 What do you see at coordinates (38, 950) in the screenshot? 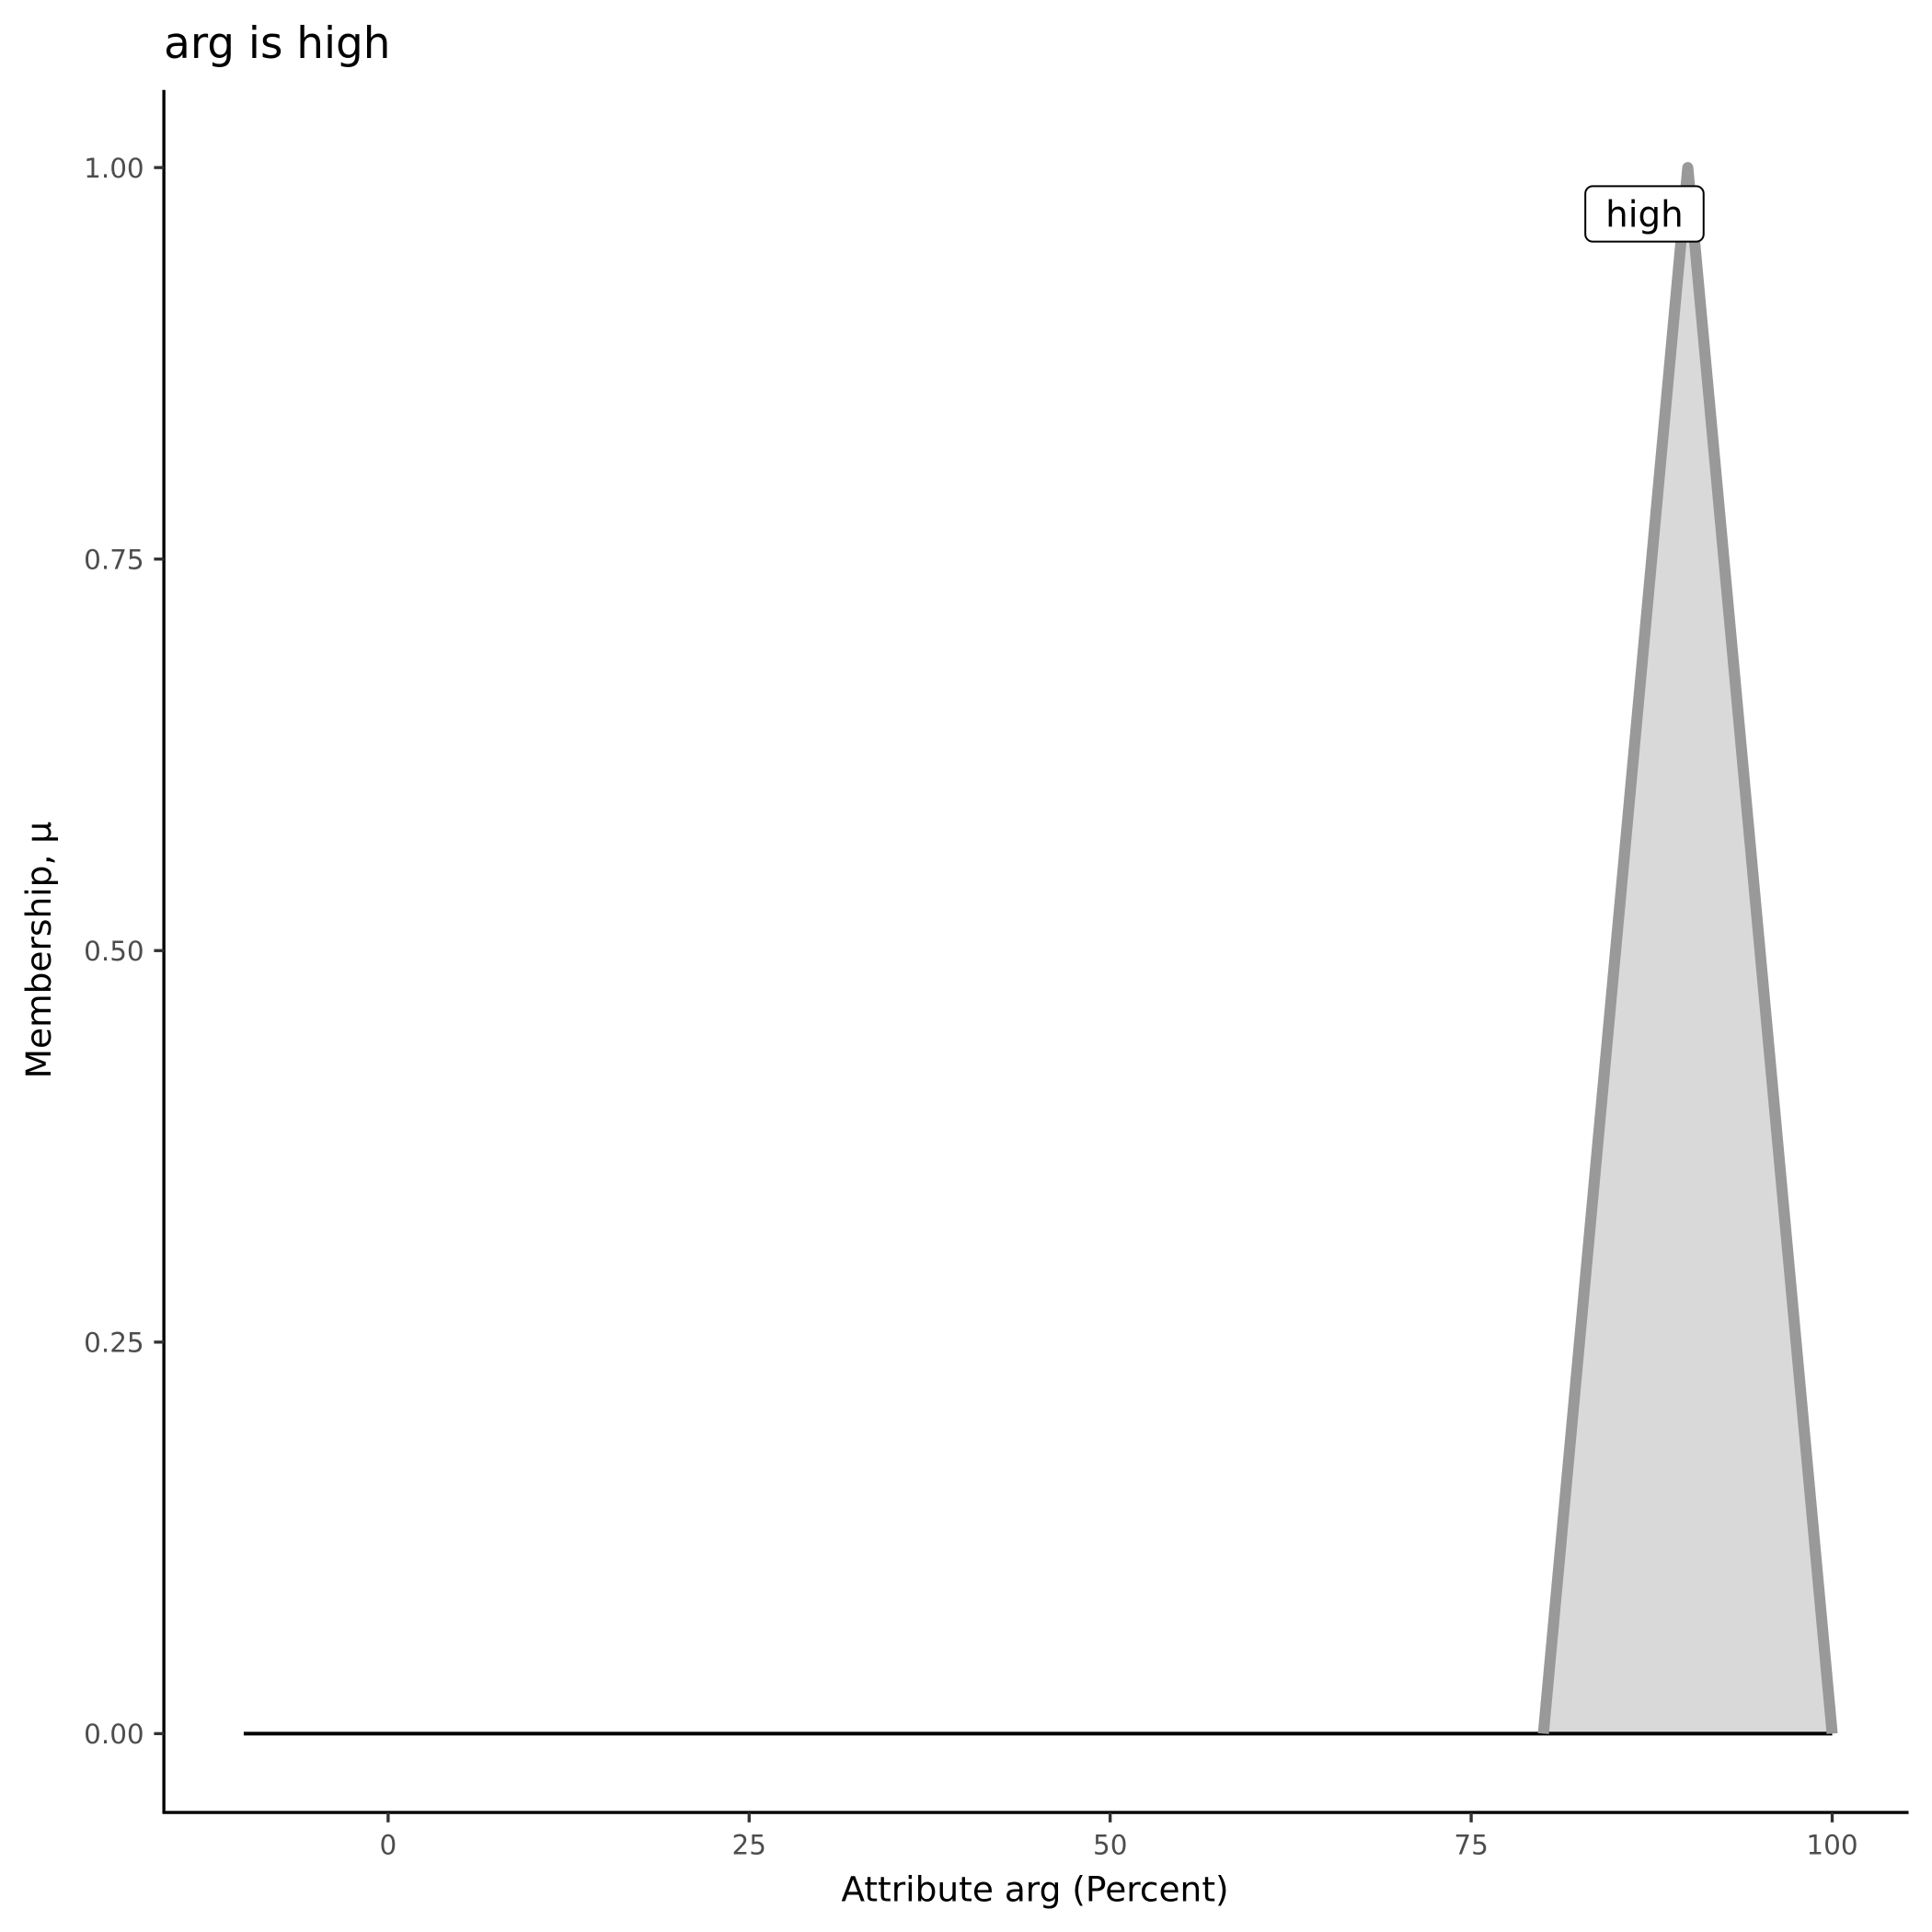
I see `y-axis-title: Membership, μ` at bounding box center [38, 950].